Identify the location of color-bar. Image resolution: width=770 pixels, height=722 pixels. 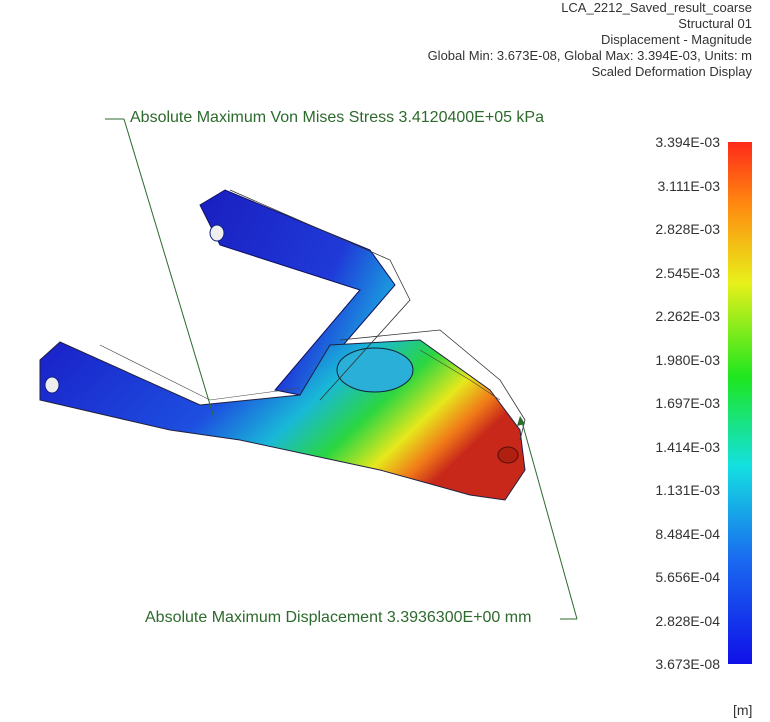
(740, 403).